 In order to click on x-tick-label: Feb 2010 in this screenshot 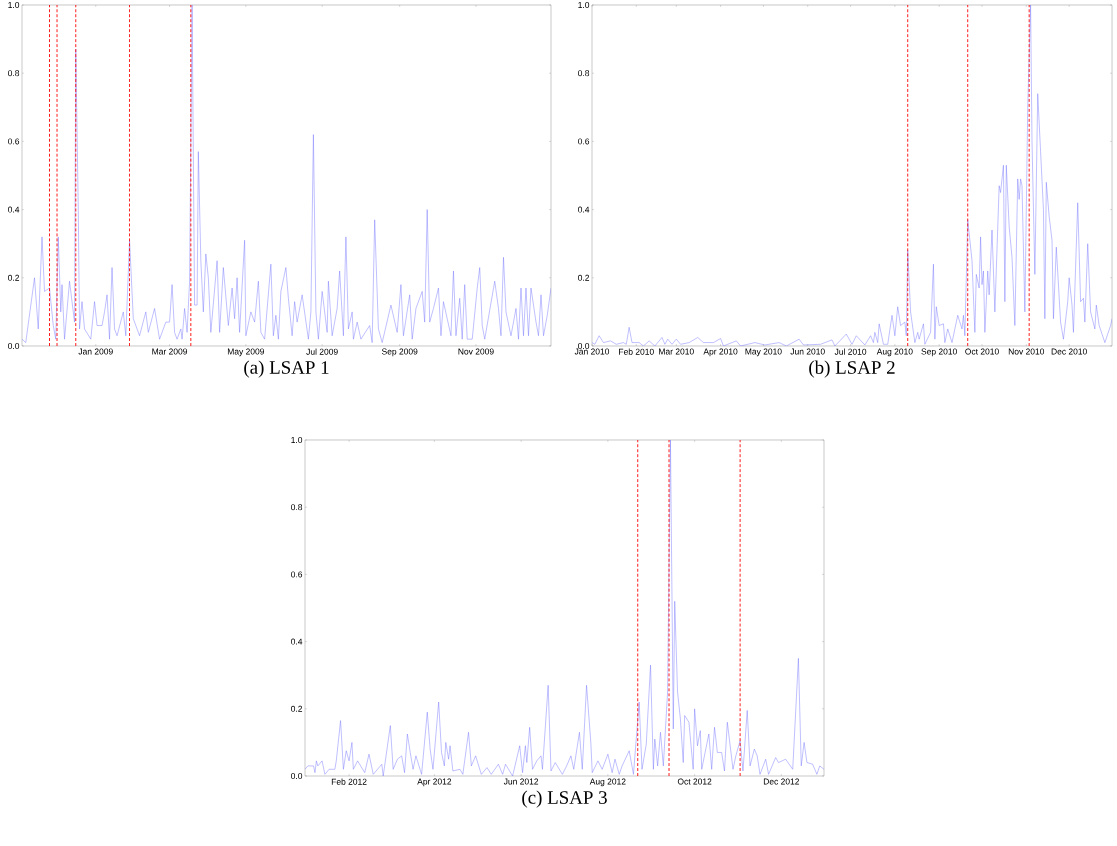, I will do `click(636, 351)`.